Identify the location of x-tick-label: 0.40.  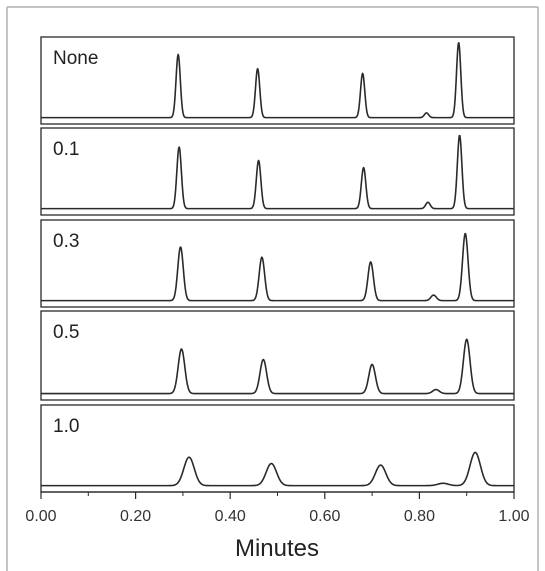
(230, 516).